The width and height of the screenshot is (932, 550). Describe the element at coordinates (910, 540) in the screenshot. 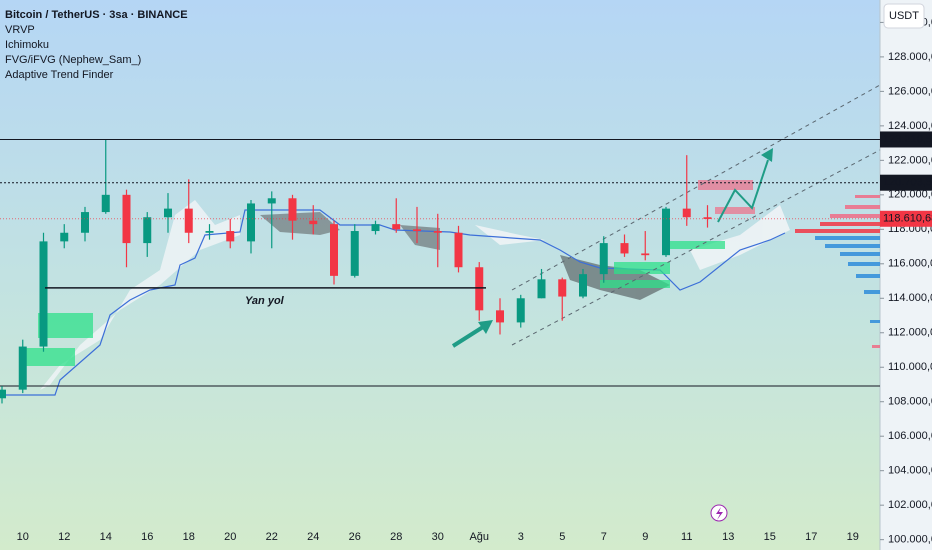

I see `y-tick-label: 100.000,00` at that location.